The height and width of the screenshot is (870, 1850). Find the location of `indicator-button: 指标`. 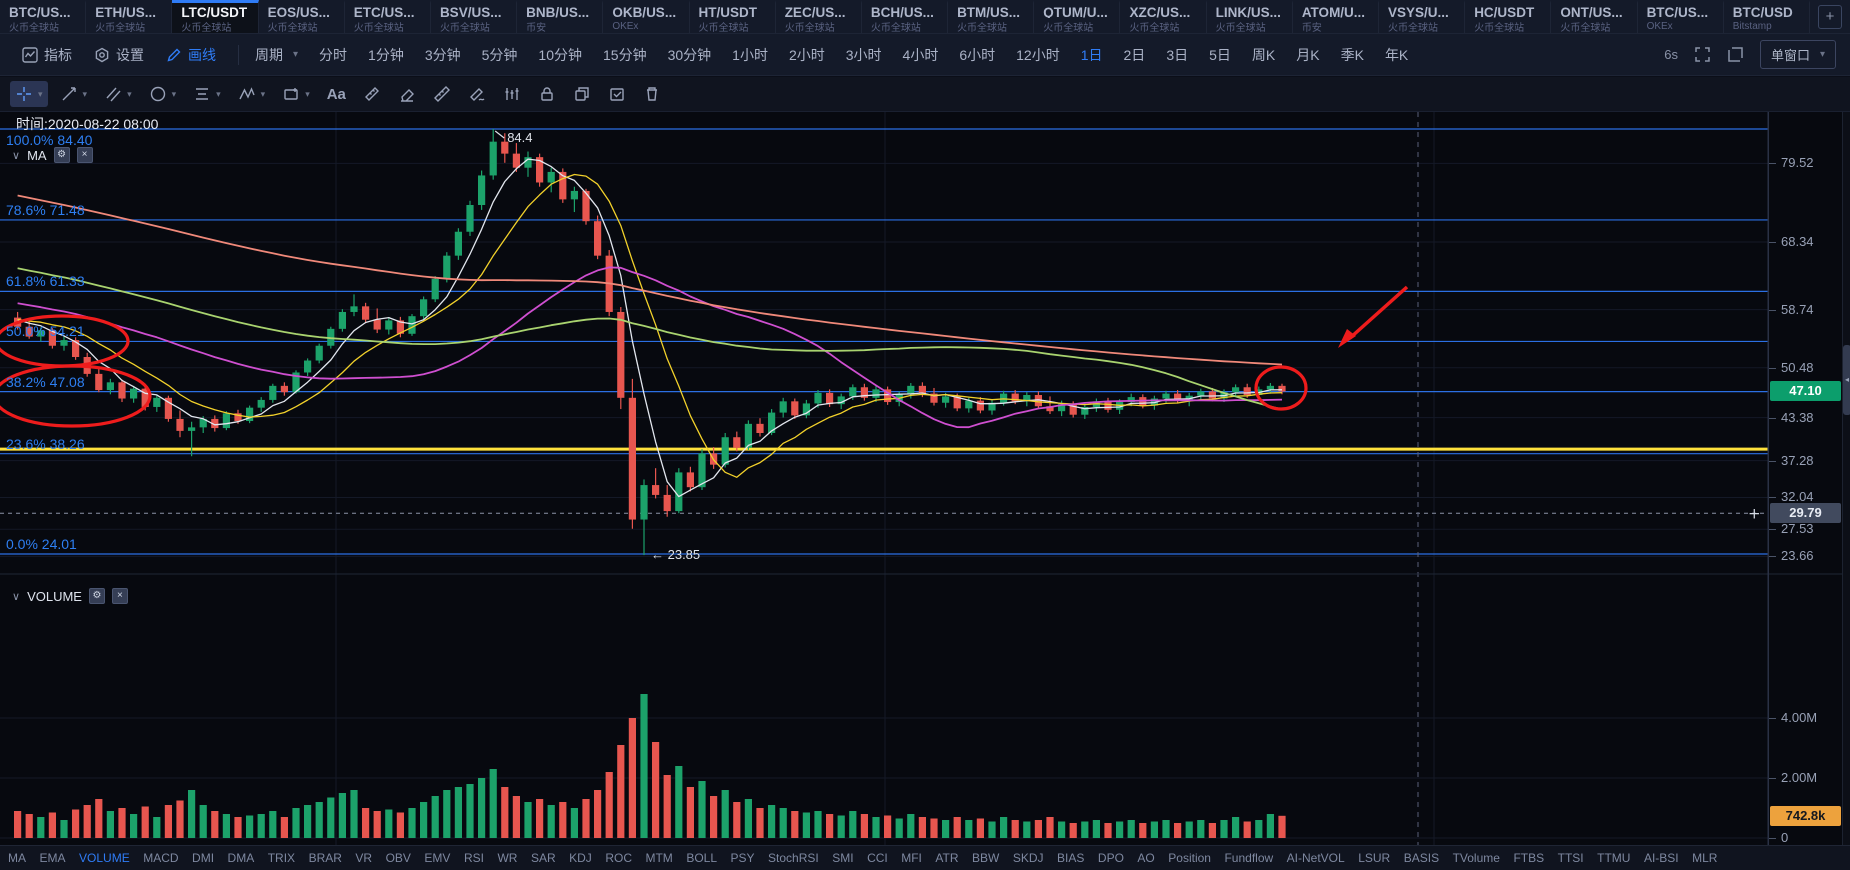

indicator-button: 指标 is located at coordinates (47, 55).